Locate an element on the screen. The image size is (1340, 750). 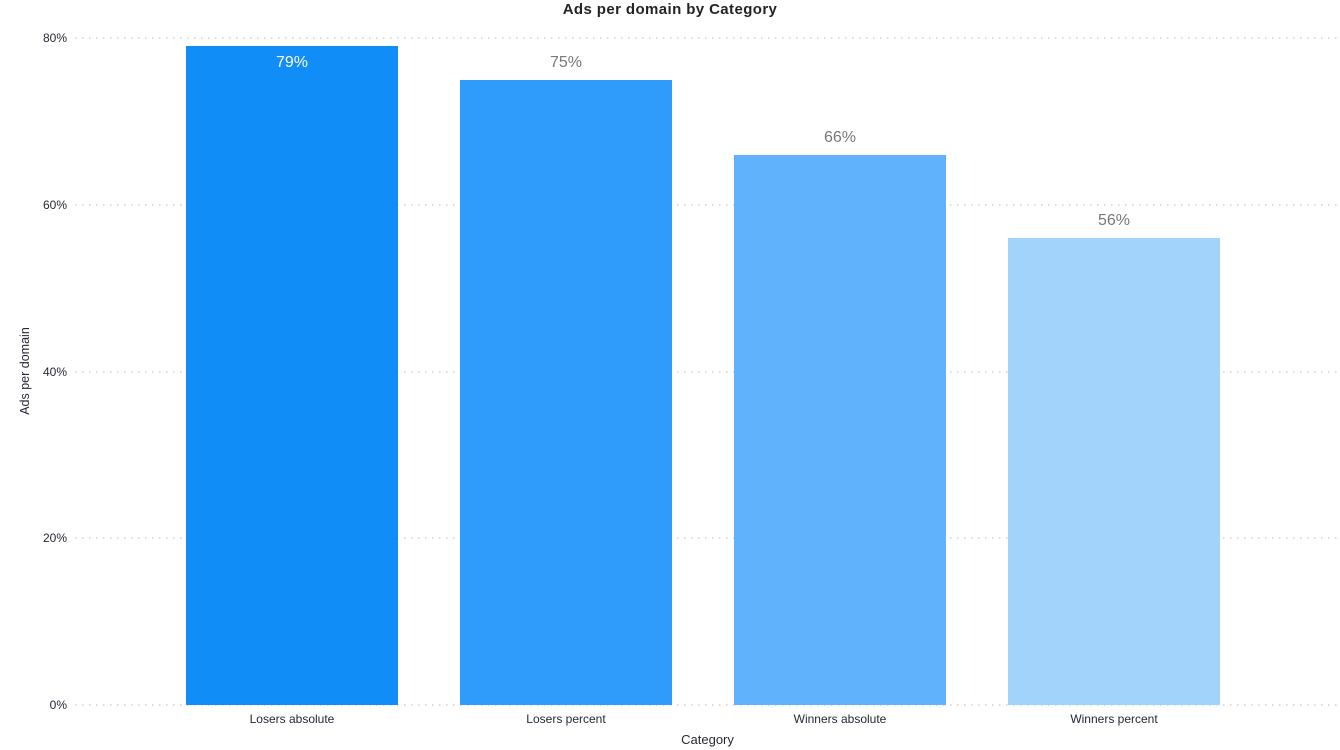
y-axis-tick-label: 40% is located at coordinates (54, 371).